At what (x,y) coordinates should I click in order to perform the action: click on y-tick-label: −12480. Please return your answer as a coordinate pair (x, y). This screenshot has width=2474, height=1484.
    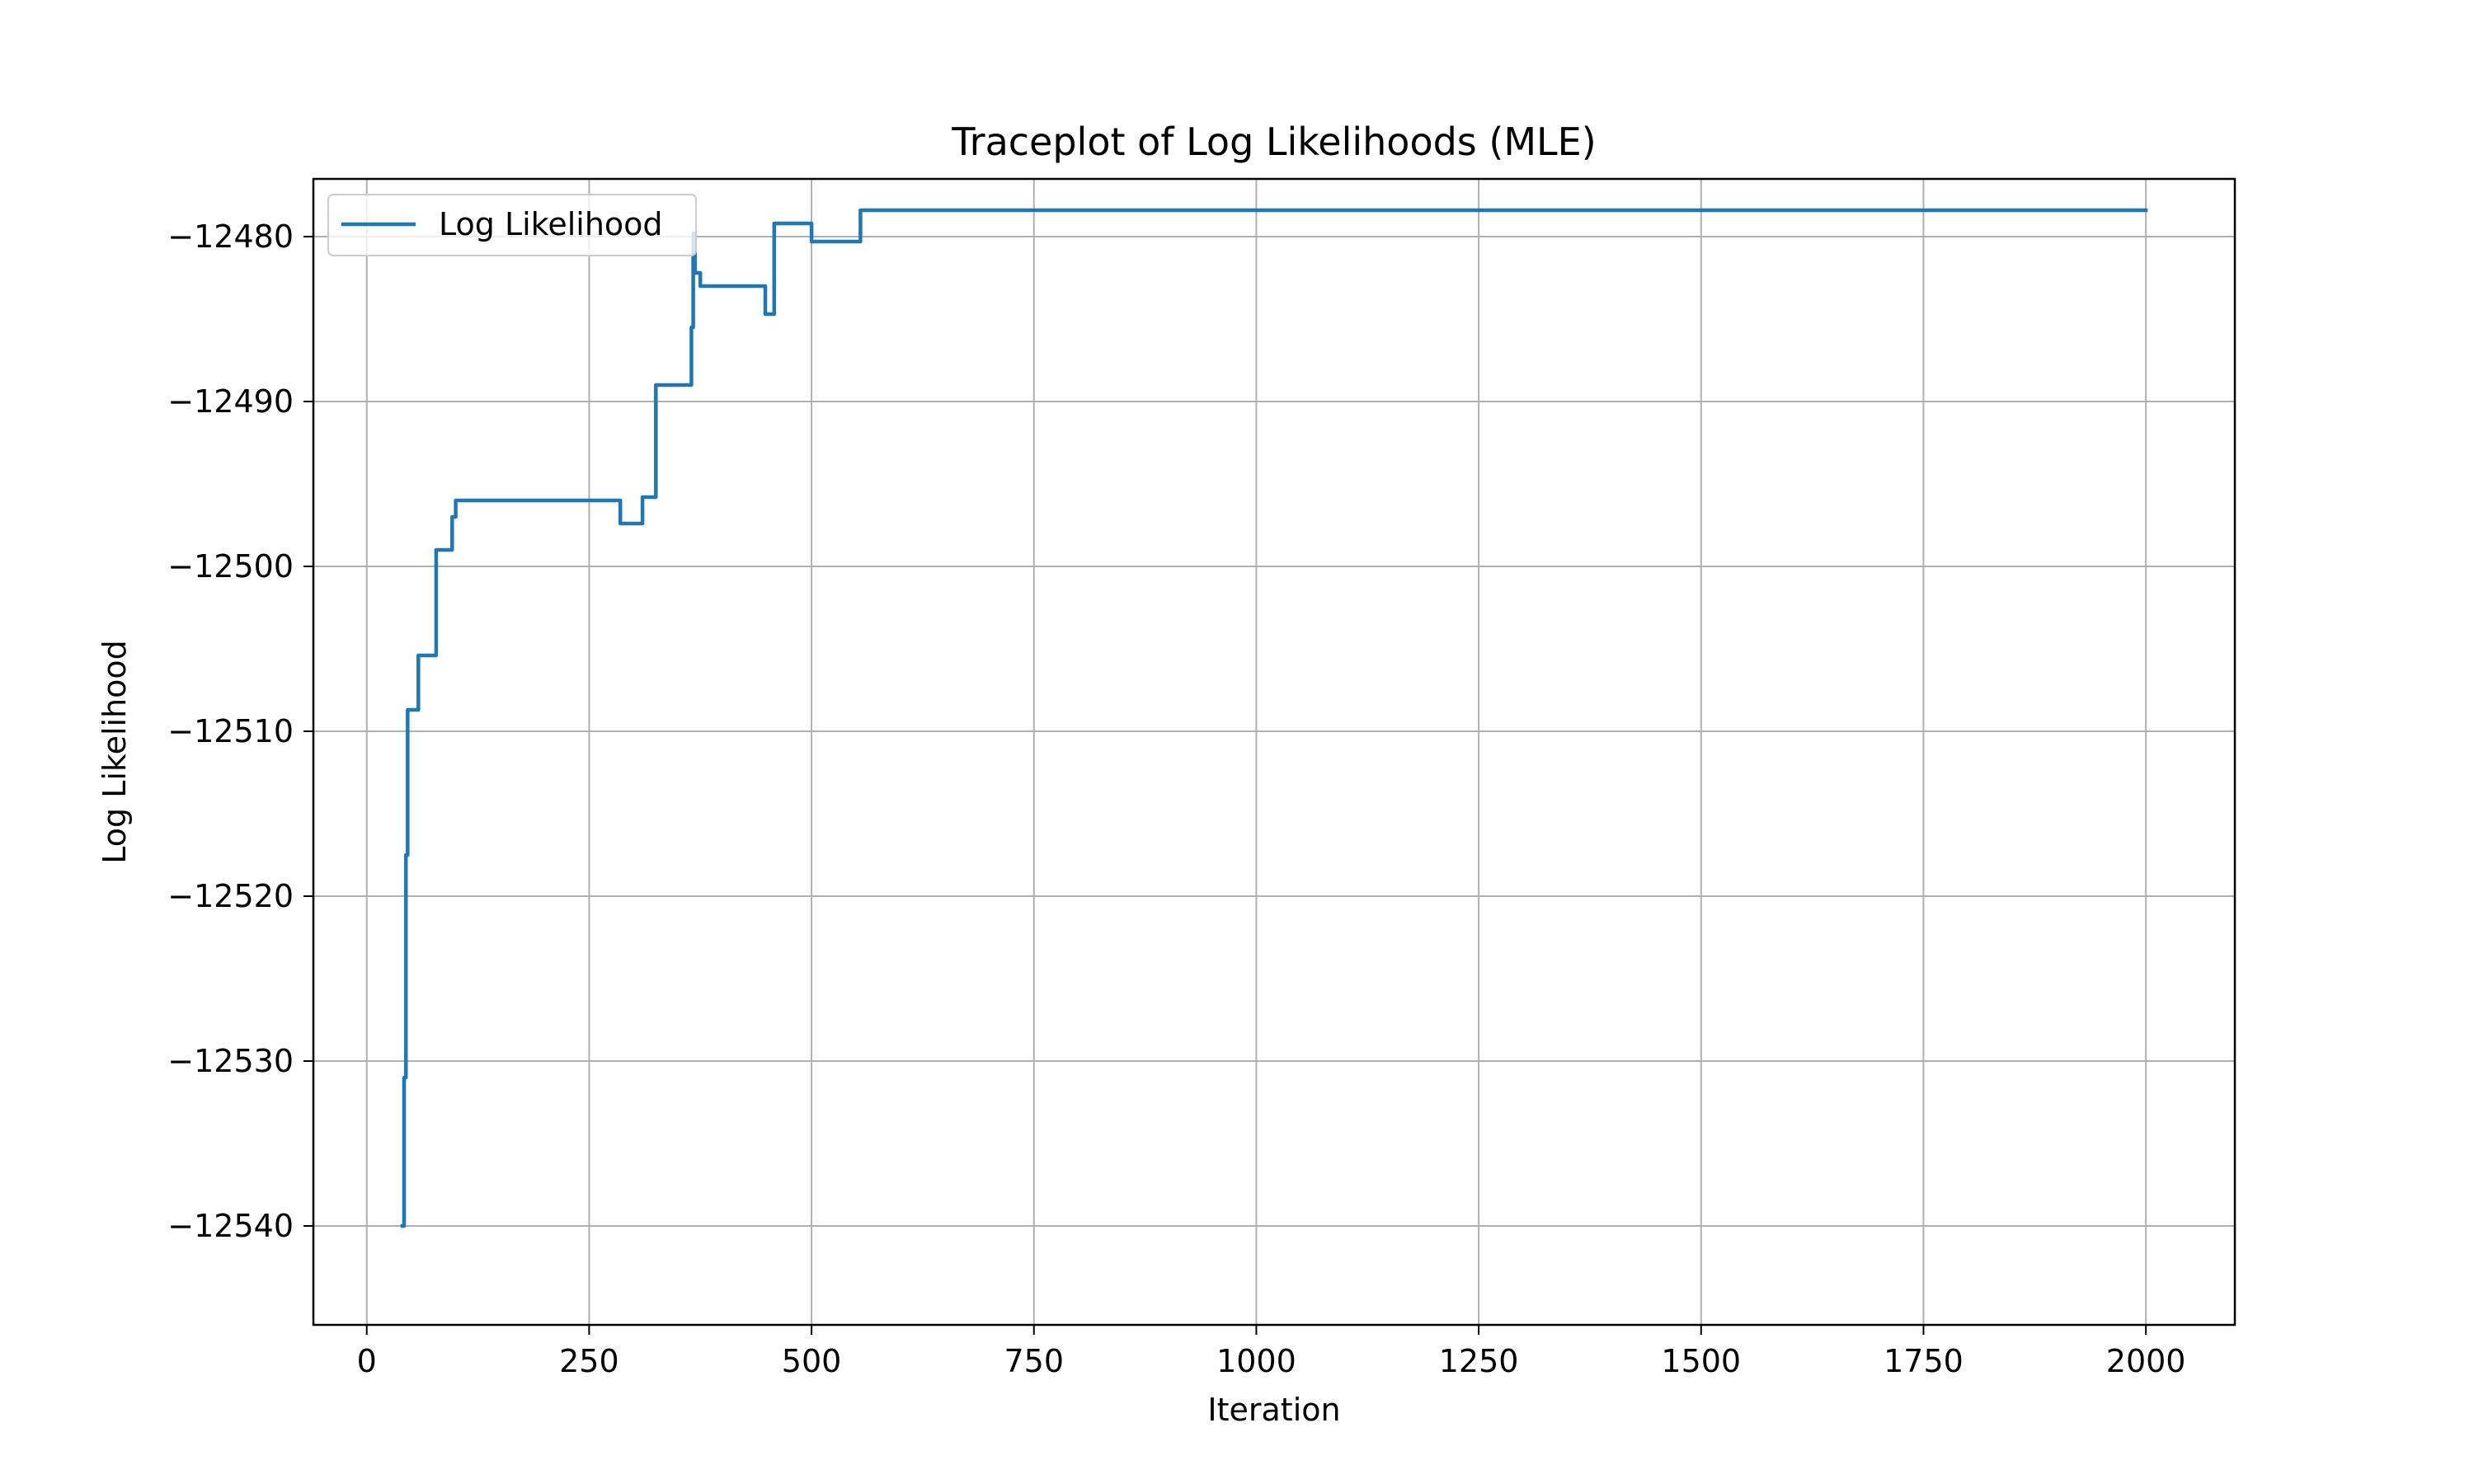
    Looking at the image, I should click on (230, 236).